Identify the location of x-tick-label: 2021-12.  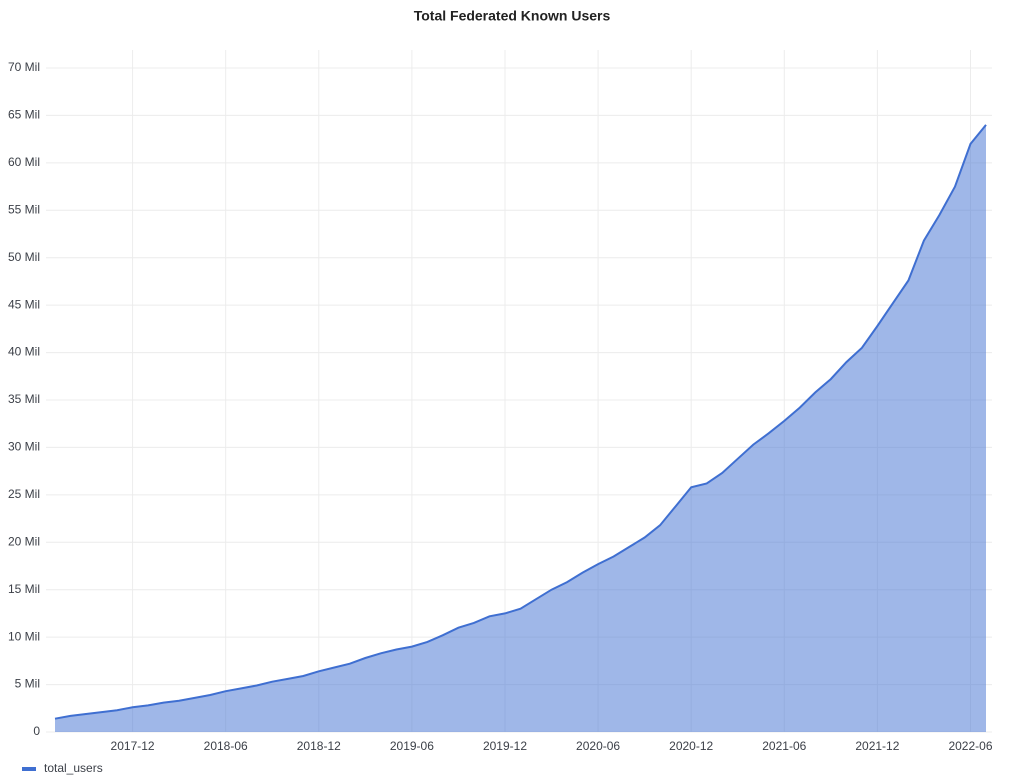
(877, 746).